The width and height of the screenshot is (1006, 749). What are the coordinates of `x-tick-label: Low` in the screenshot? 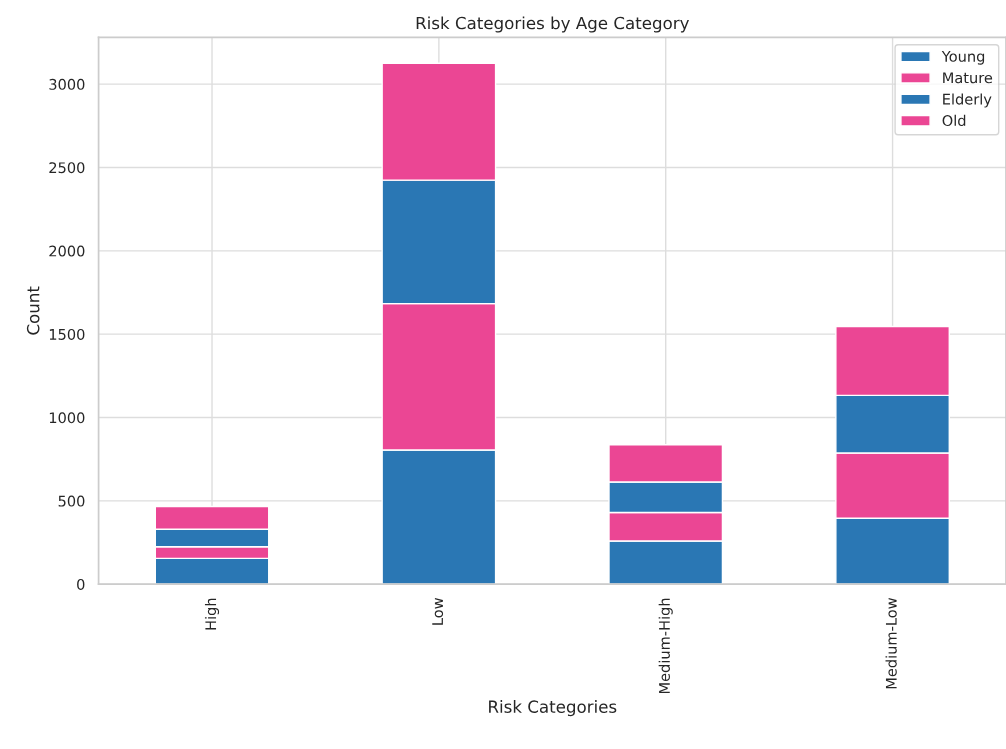 It's located at (438, 611).